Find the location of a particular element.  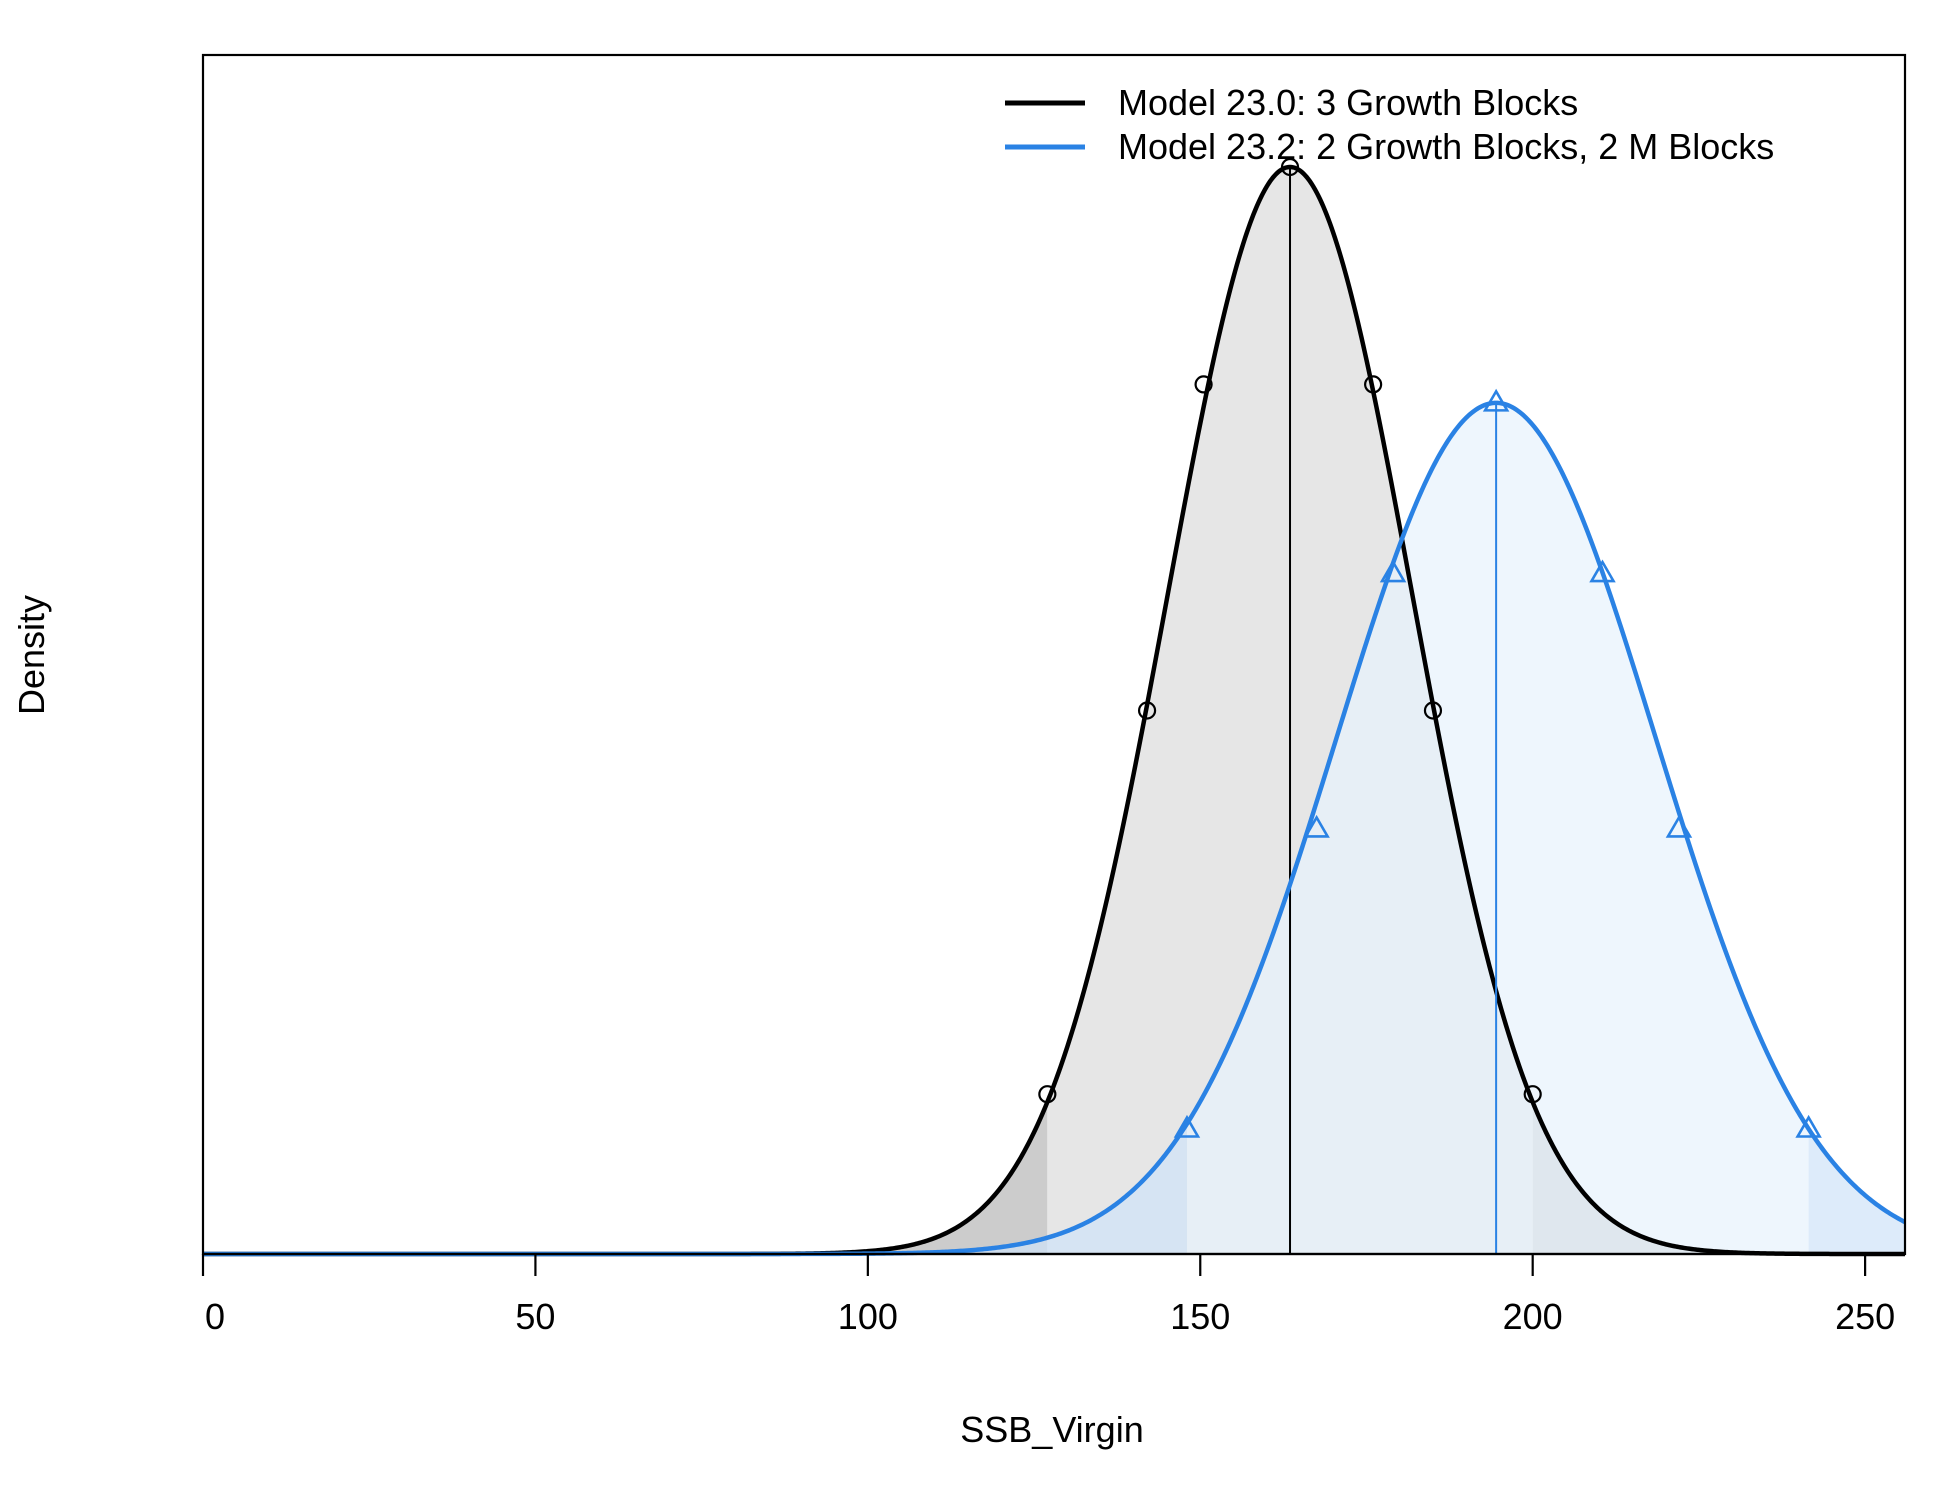

y-axis-label: Density is located at coordinates (31, 655).